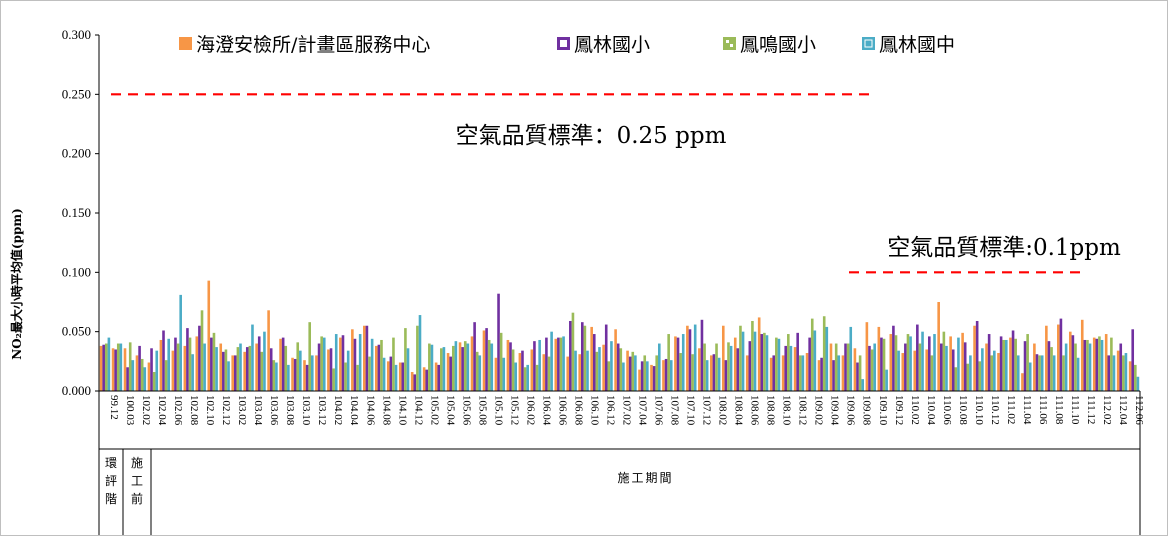 This screenshot has height=536, width=1168. Describe the element at coordinates (210, 410) in the screenshot. I see `x-tick-label: 102.10` at that location.